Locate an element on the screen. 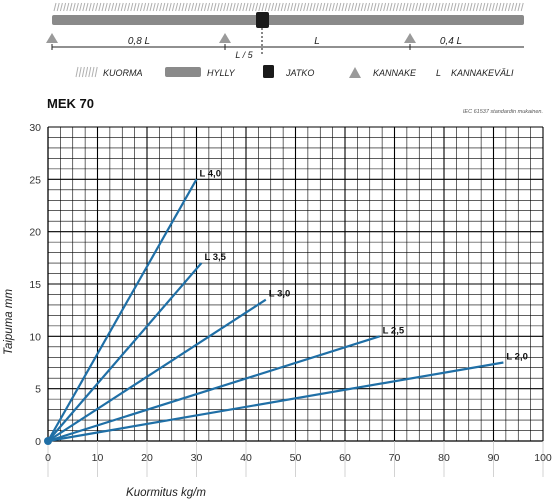  legend-hatch-icon is located at coordinates (86, 72).